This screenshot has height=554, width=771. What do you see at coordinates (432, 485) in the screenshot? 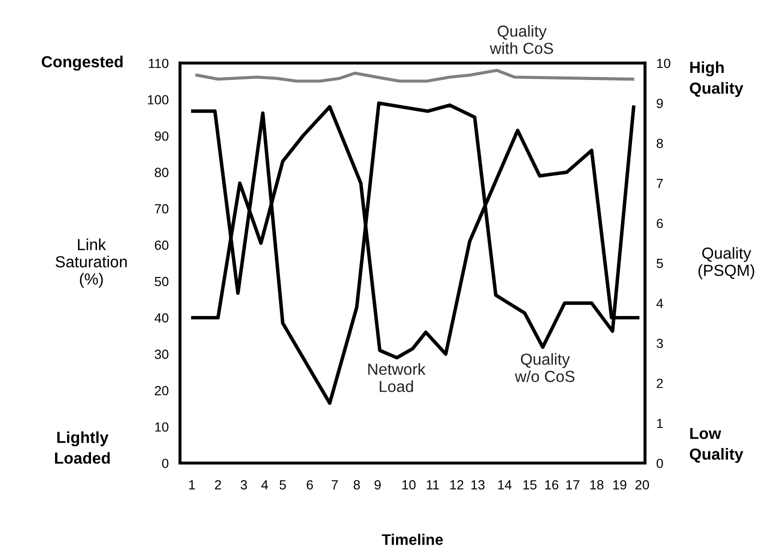
I see `x-tick-label: 11` at bounding box center [432, 485].